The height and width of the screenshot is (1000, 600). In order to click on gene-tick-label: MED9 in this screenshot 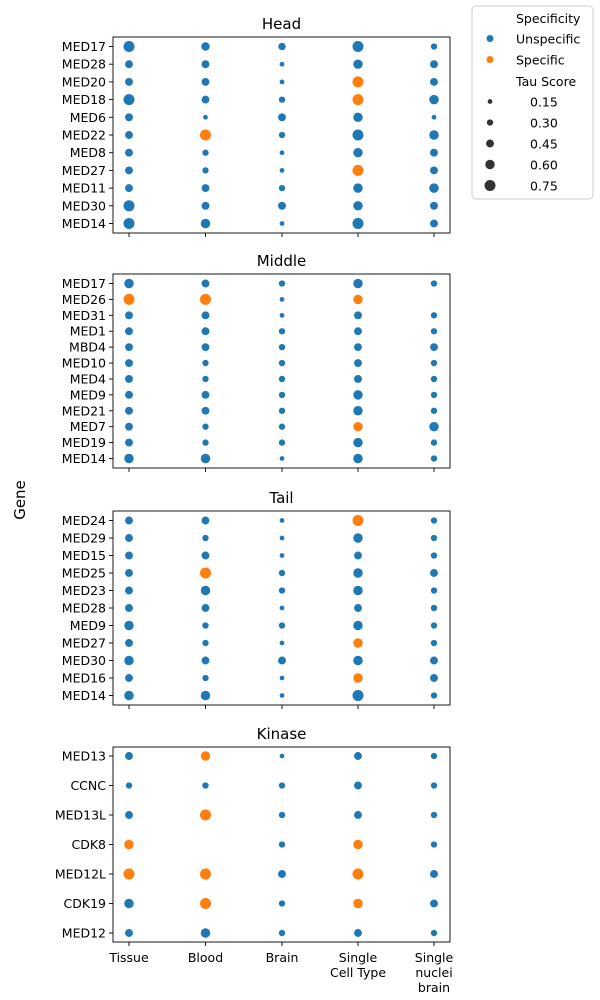, I will do `click(88, 625)`.